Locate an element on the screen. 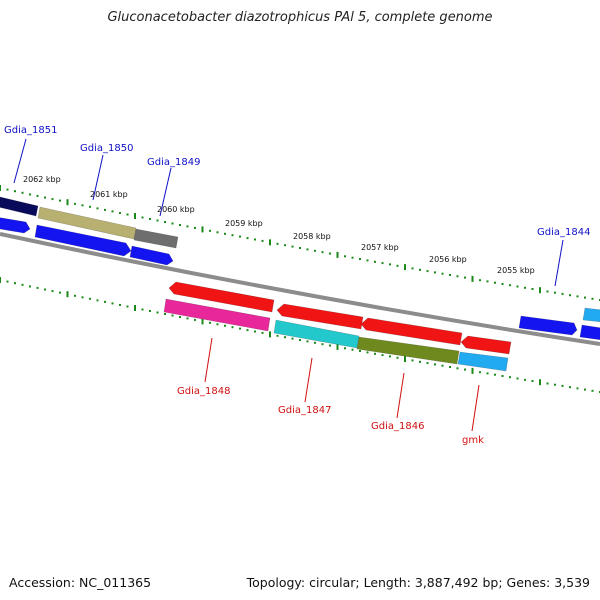 Image resolution: width=600 pixels, height=600 pixels. ruler-label: 2062 kbp is located at coordinates (42, 179).